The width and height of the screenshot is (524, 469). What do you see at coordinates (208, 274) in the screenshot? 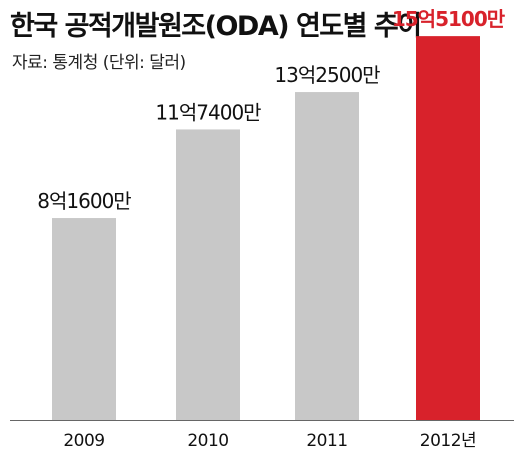
I see `bar-2010` at bounding box center [208, 274].